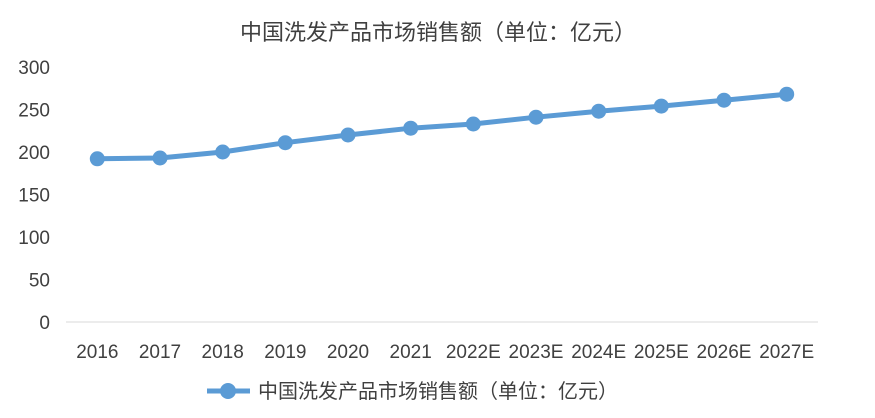 The height and width of the screenshot is (418, 875). Describe the element at coordinates (724, 352) in the screenshot. I see `x-tick-label: 2026E` at that location.